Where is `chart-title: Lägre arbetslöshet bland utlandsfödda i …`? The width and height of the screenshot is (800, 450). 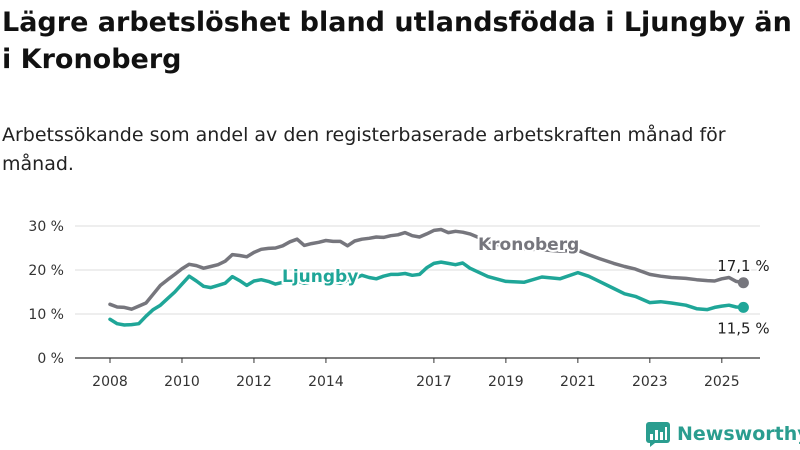
chart-title: Lägre arbetslöshet bland utlandsfödda i … is located at coordinates (397, 41).